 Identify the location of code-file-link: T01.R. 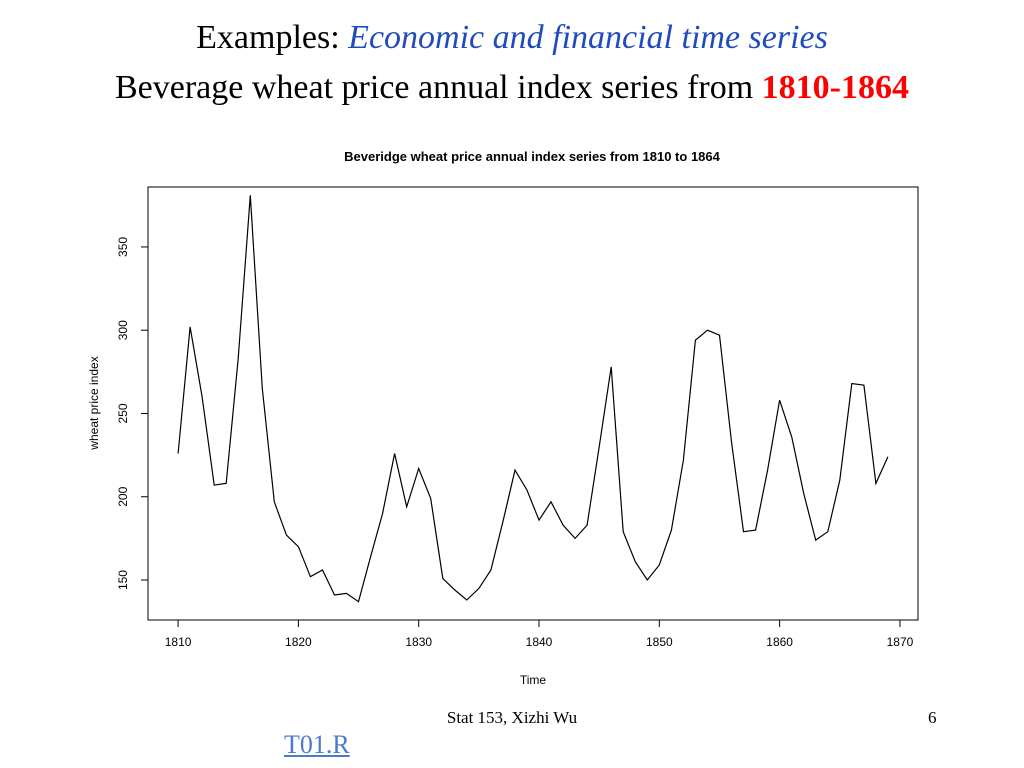
(317, 744).